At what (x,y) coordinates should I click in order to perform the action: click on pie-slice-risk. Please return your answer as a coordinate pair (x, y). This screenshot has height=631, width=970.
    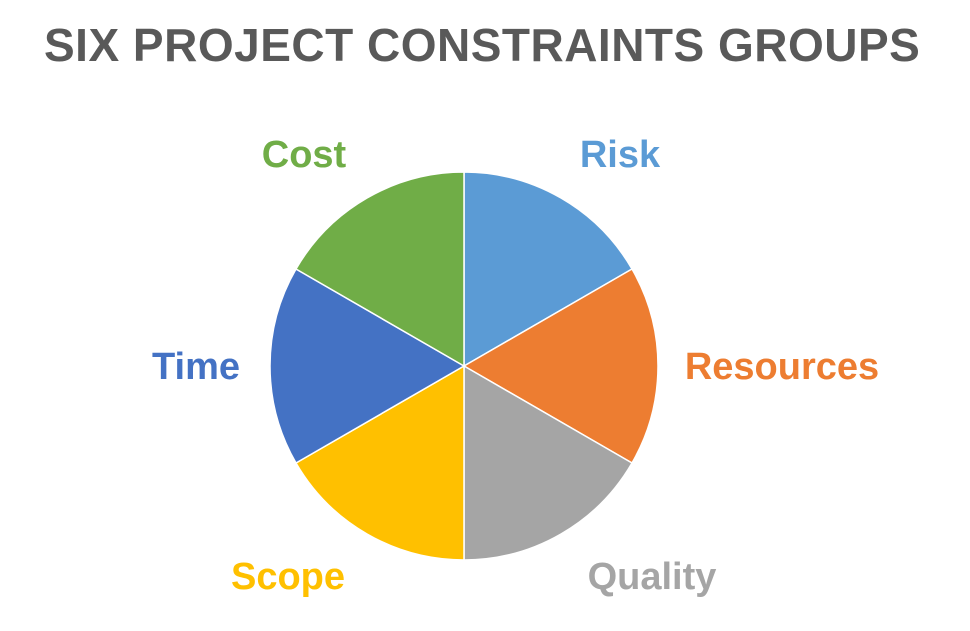
    Looking at the image, I should click on (548, 269).